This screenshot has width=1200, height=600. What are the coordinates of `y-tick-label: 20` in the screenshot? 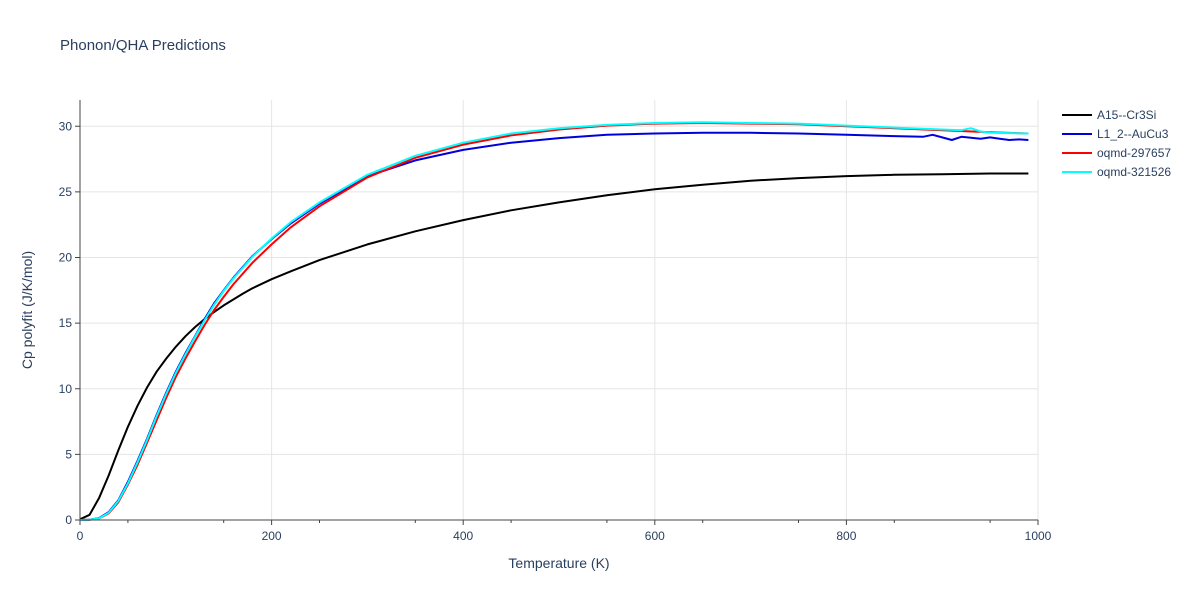 It's located at (66, 258).